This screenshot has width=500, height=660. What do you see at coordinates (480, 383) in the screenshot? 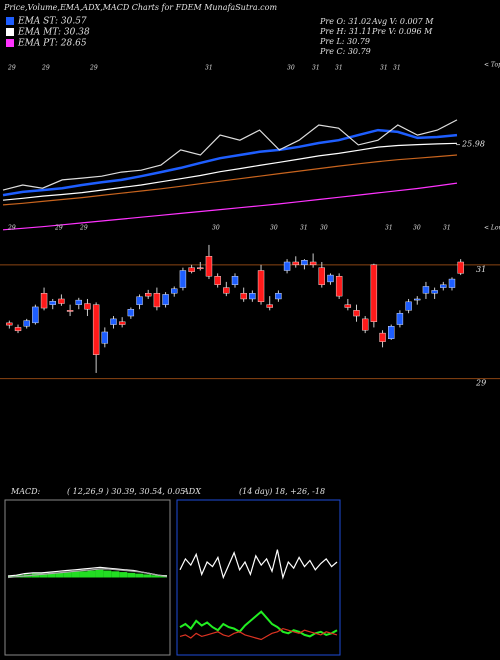
I see `y-tick-label: 29` at bounding box center [480, 383].